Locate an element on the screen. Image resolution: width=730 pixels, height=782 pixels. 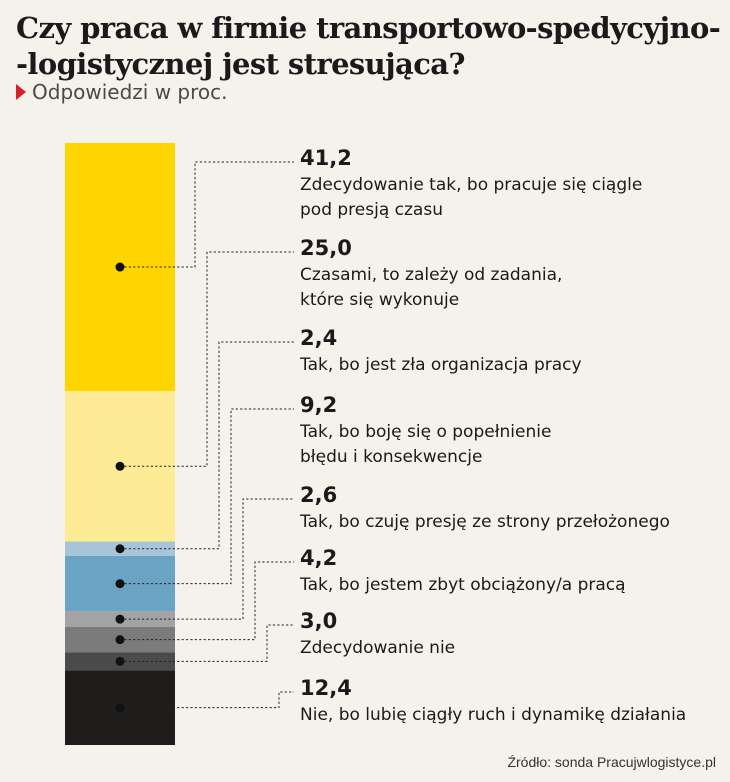
data-label-6: 4,2 is located at coordinates (318, 558).